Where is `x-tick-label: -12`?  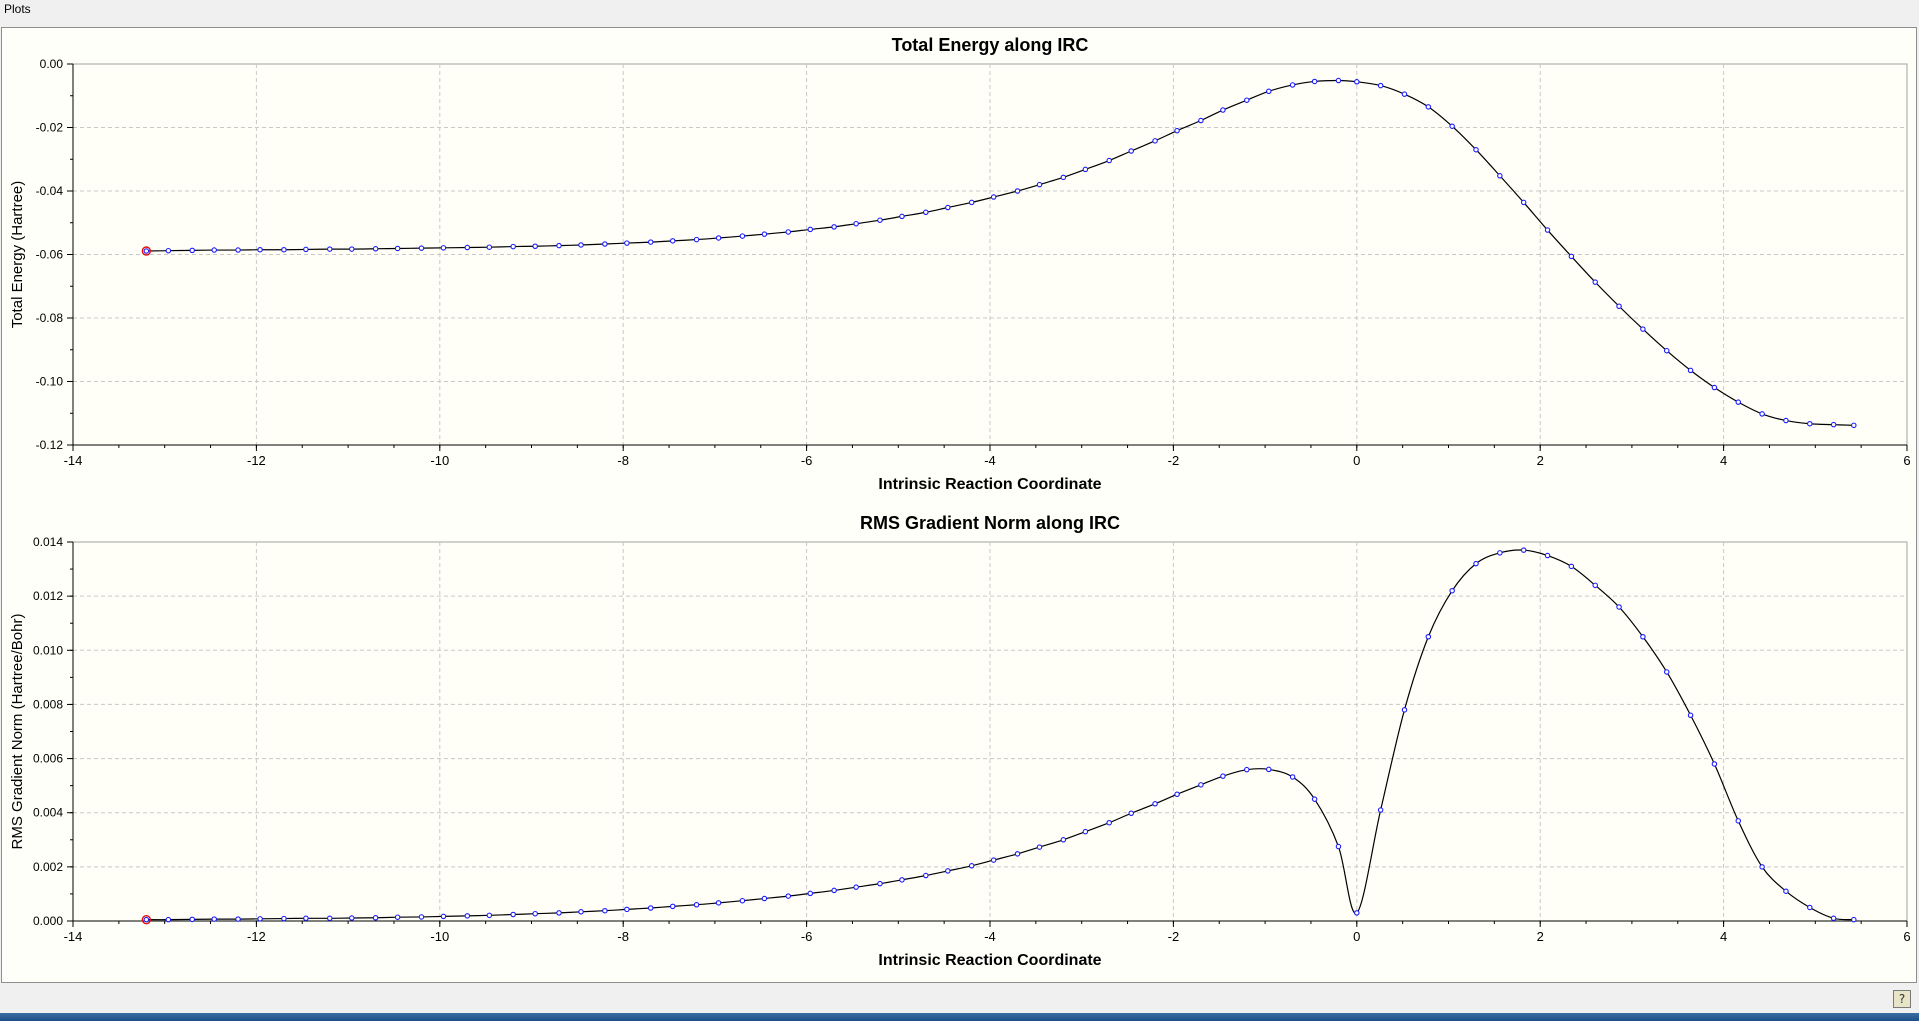 x-tick-label: -12 is located at coordinates (256, 460).